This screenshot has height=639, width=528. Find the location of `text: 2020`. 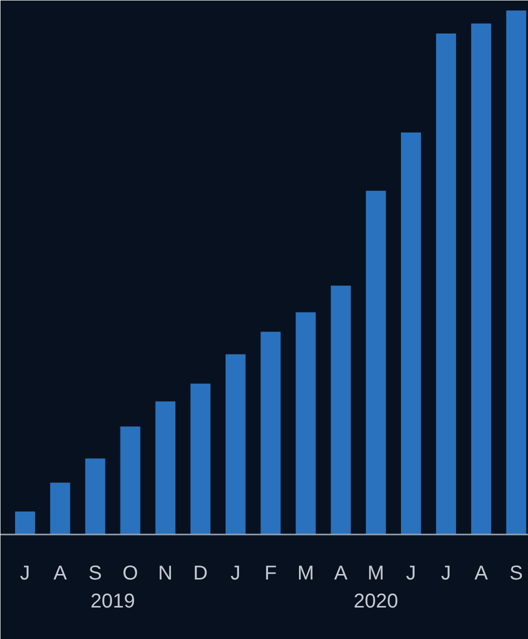

text: 2020 is located at coordinates (376, 601).